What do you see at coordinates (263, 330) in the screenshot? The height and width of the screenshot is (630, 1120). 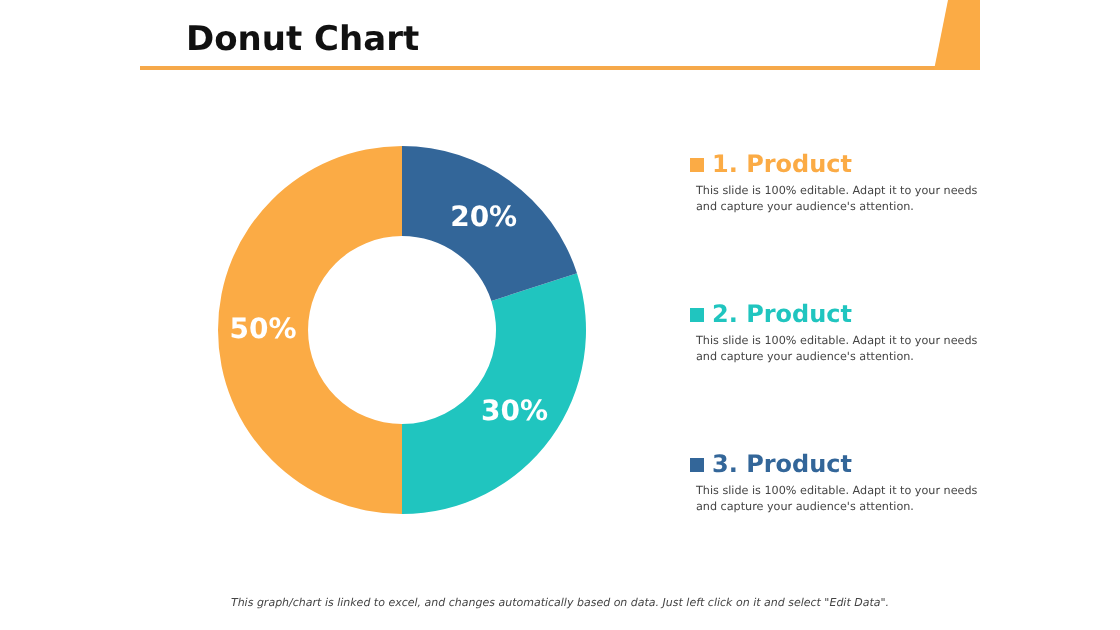 I see `data-label: 50%` at bounding box center [263, 330].